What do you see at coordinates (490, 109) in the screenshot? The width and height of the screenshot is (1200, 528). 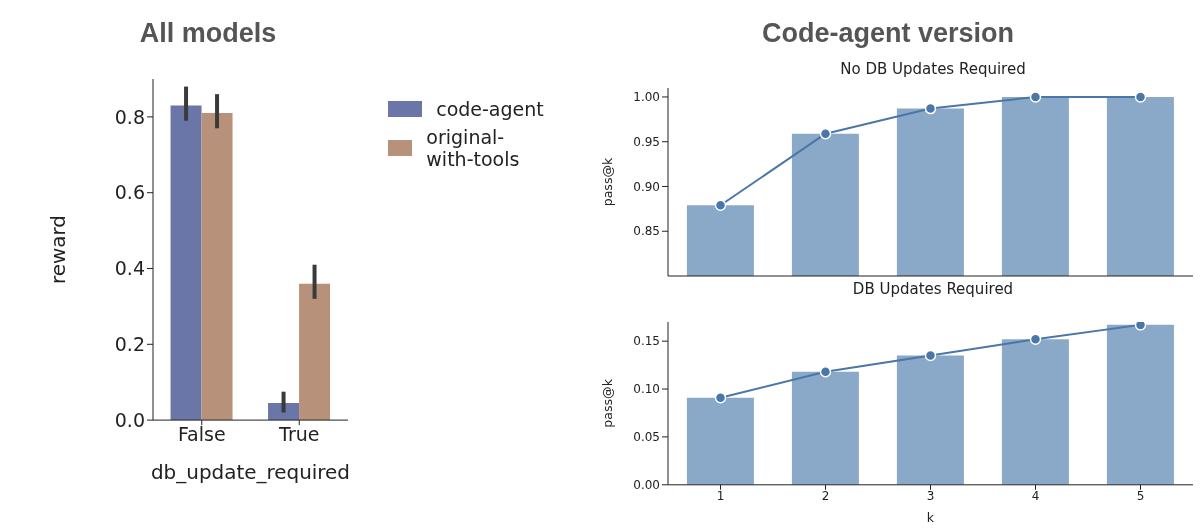 I see `legend-label: code-agent` at bounding box center [490, 109].